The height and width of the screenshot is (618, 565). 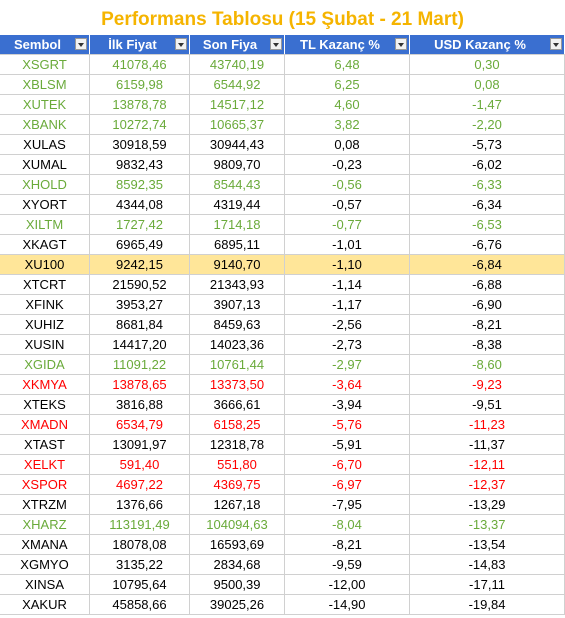 What do you see at coordinates (487, 204) in the screenshot?
I see `table-cell: -6,34` at bounding box center [487, 204].